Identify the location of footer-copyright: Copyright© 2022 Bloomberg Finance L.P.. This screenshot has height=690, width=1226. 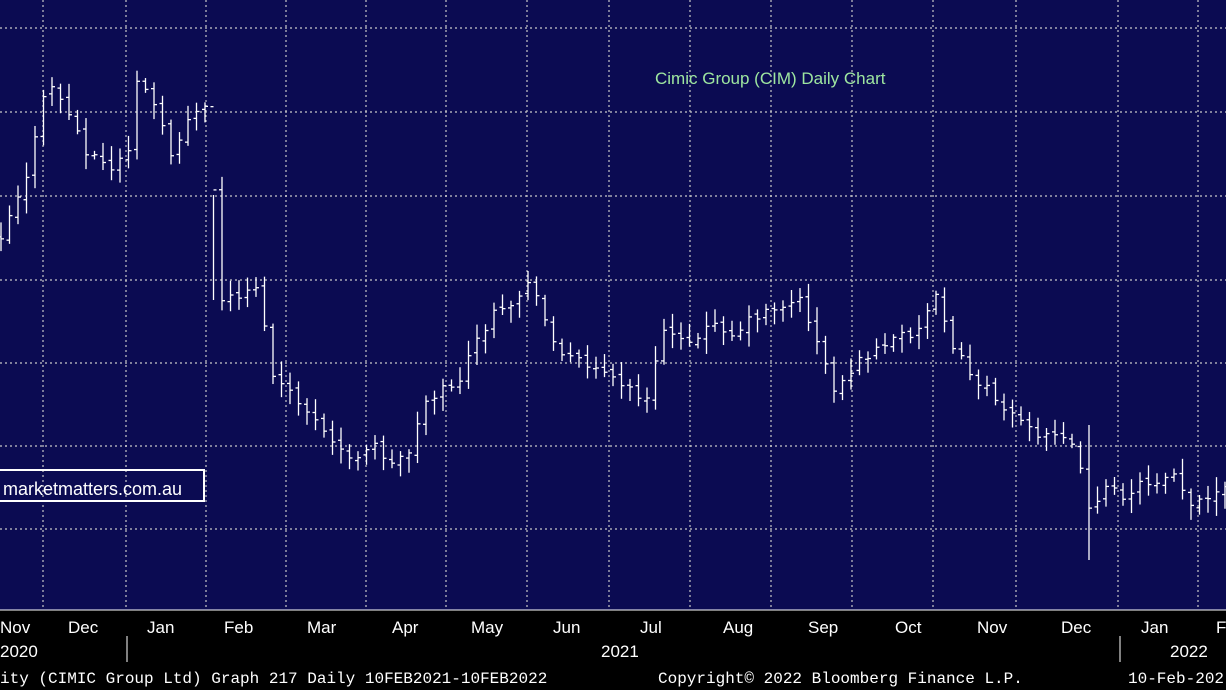
(840, 679).